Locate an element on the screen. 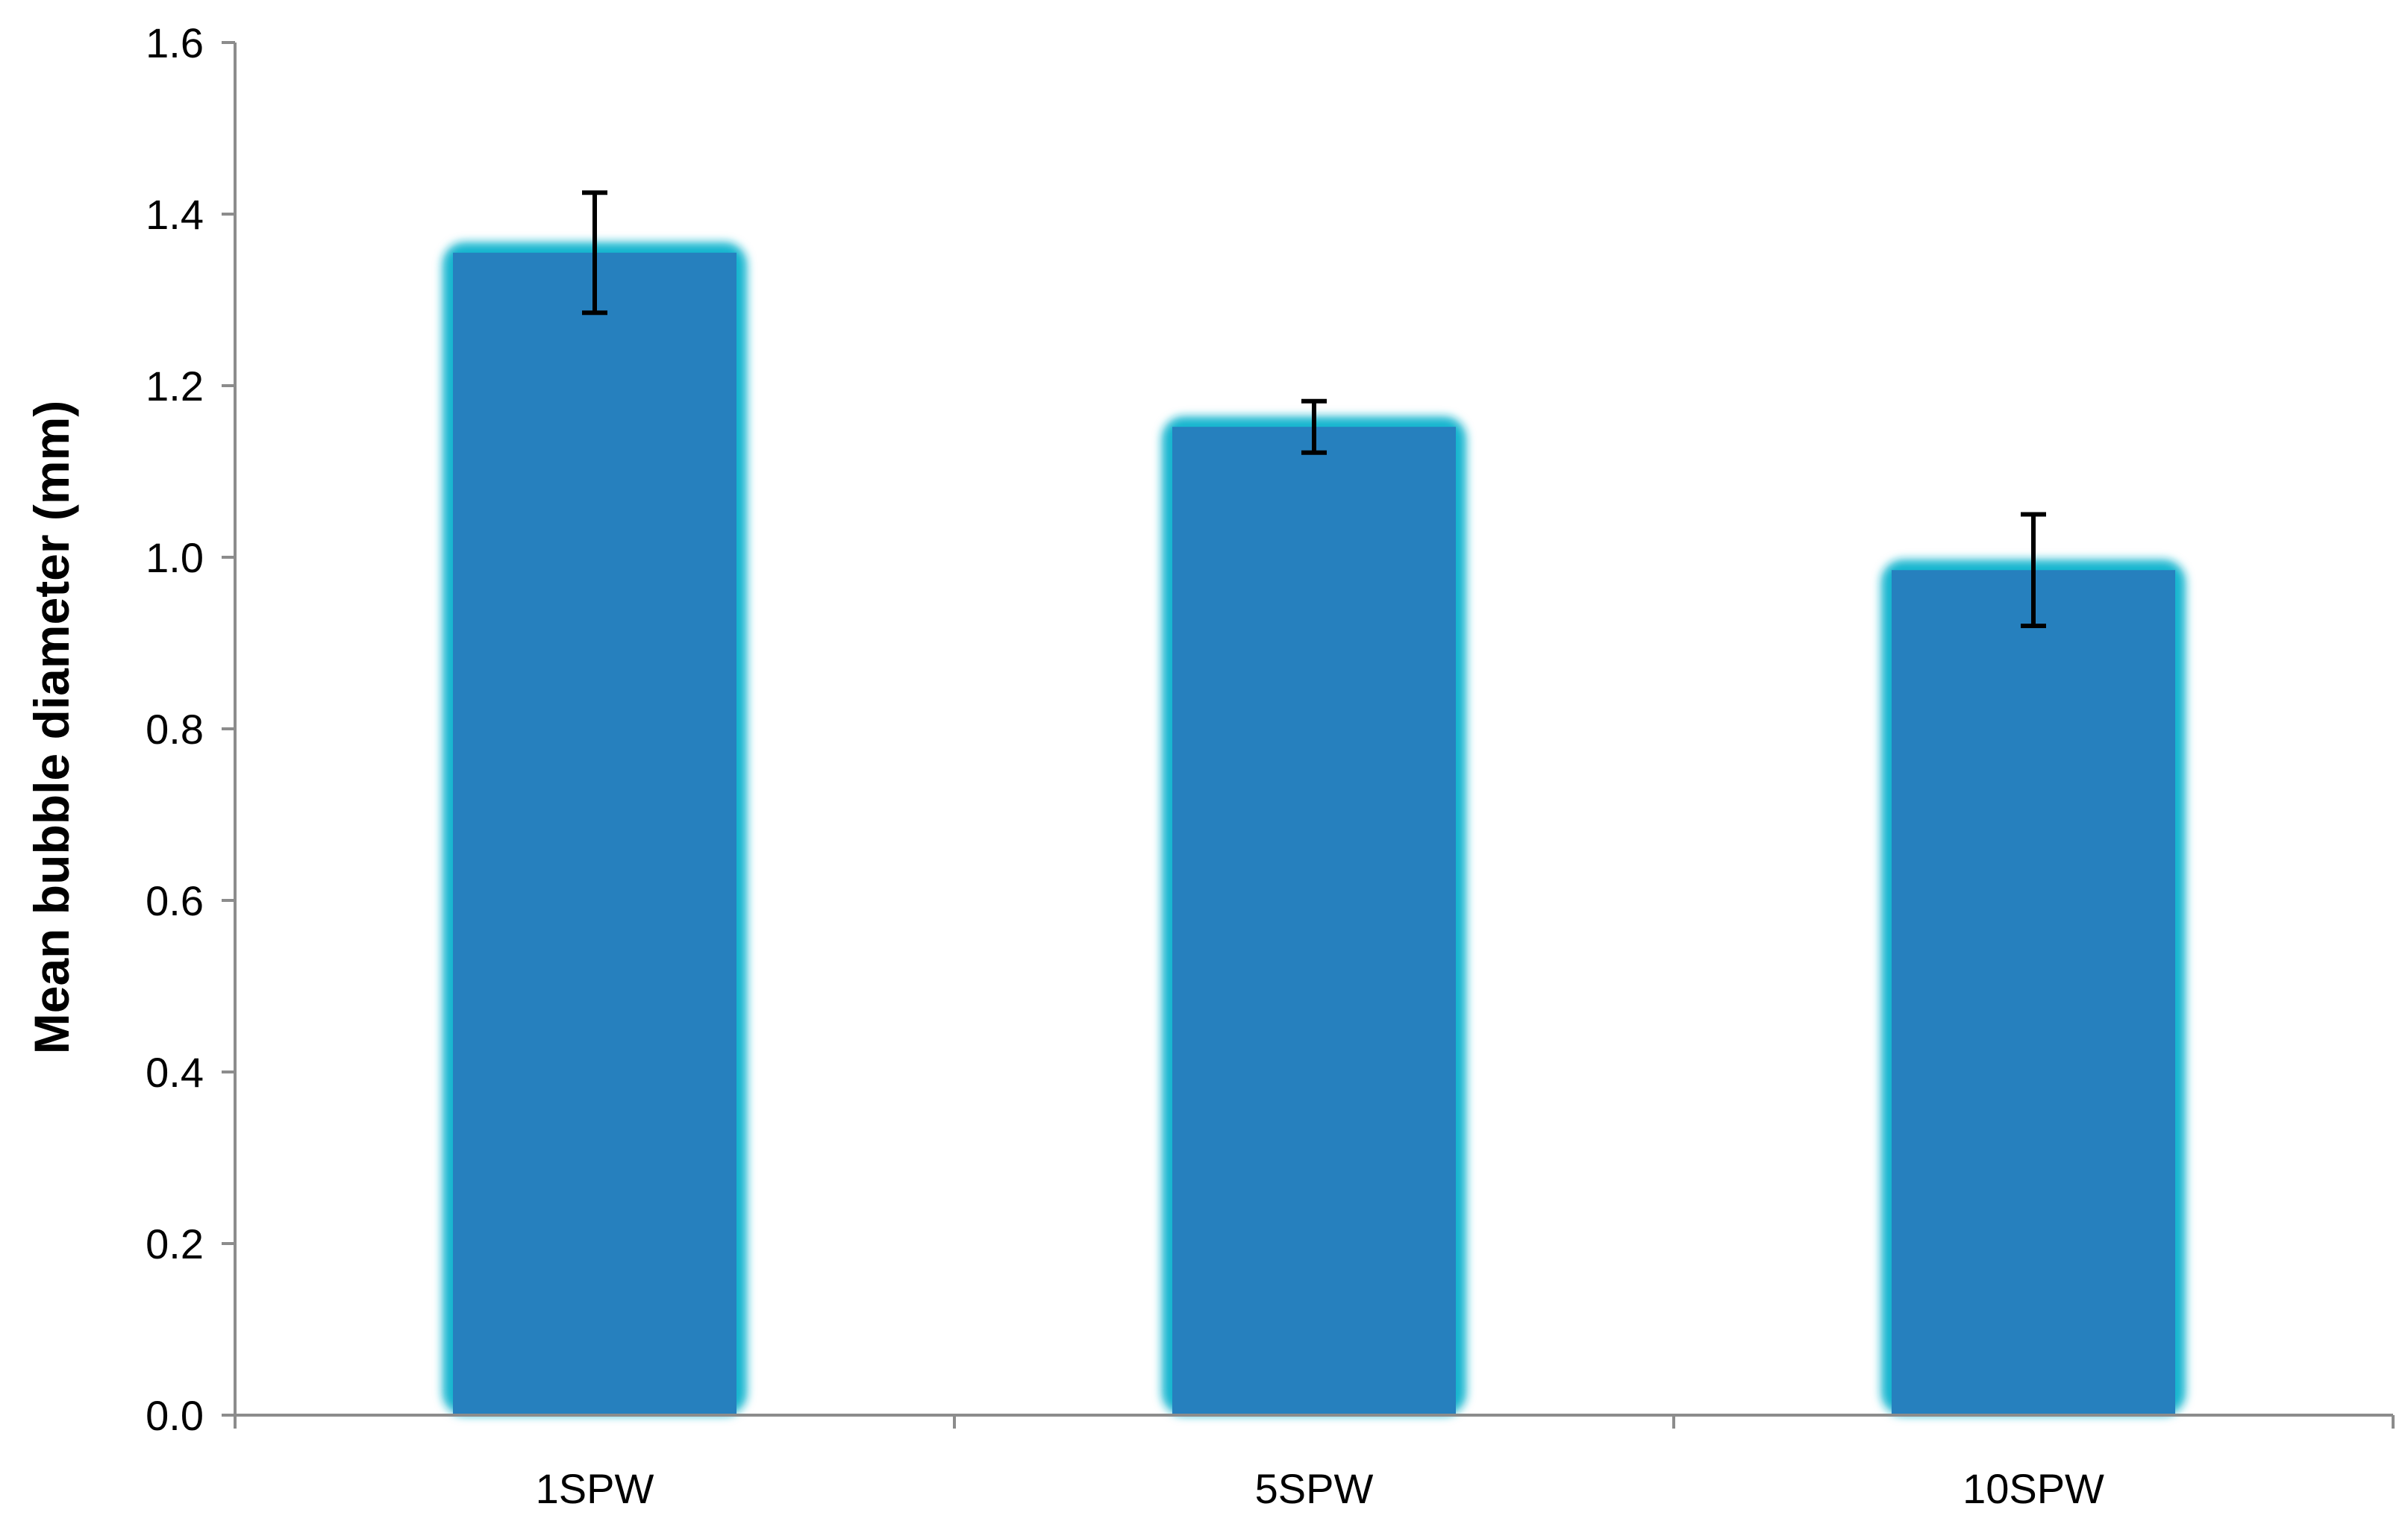 The image size is (2408, 1533). y-tick-label: 0.4 is located at coordinates (175, 1072).